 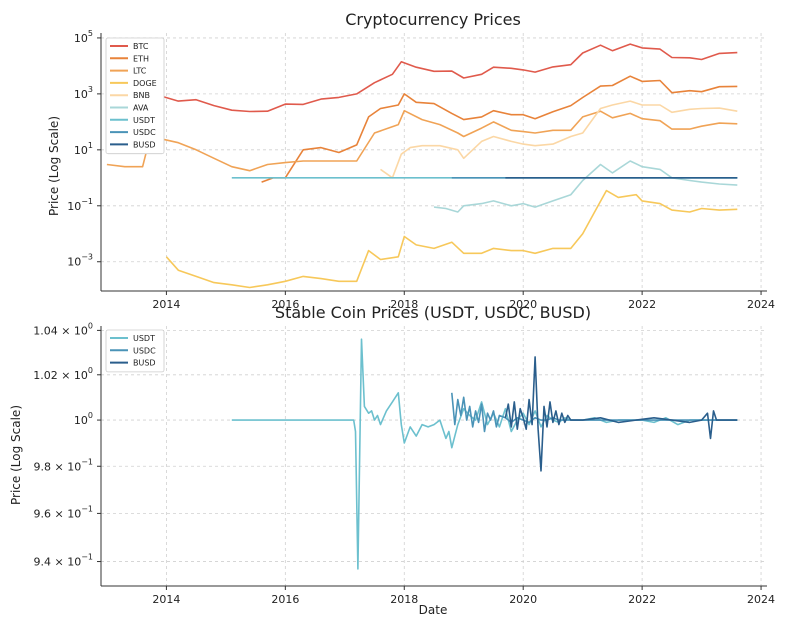 I want to click on chart-title: Stable Coin Prices (USDT, USDC, BUSD), so click(x=433, y=312).